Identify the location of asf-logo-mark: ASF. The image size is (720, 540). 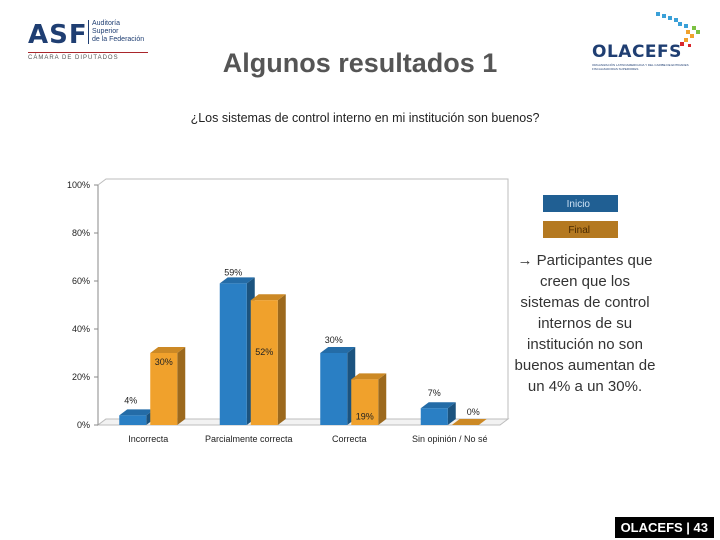
(58, 35).